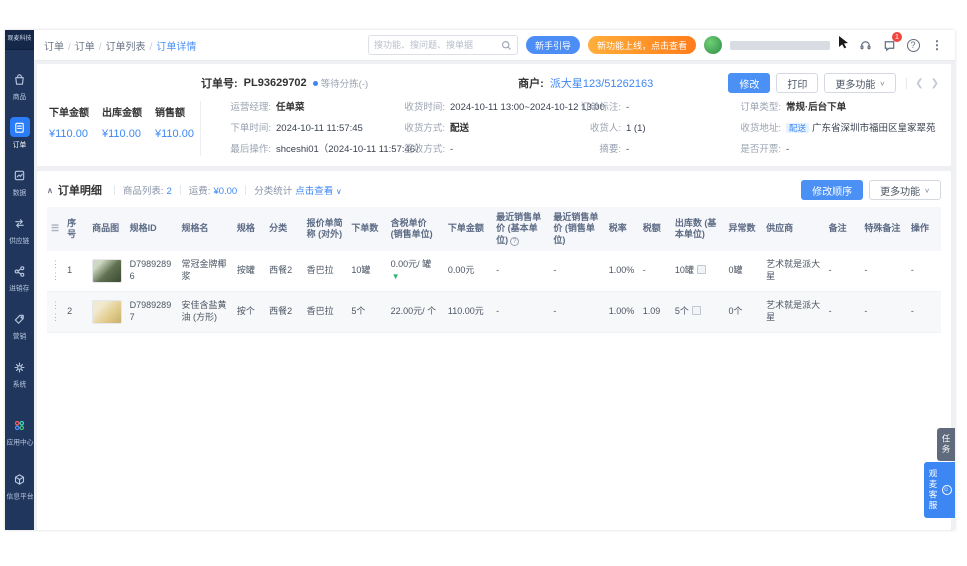 The image size is (967, 566). I want to click on sidebar-item-info-platform: 信息平台, so click(19, 486).